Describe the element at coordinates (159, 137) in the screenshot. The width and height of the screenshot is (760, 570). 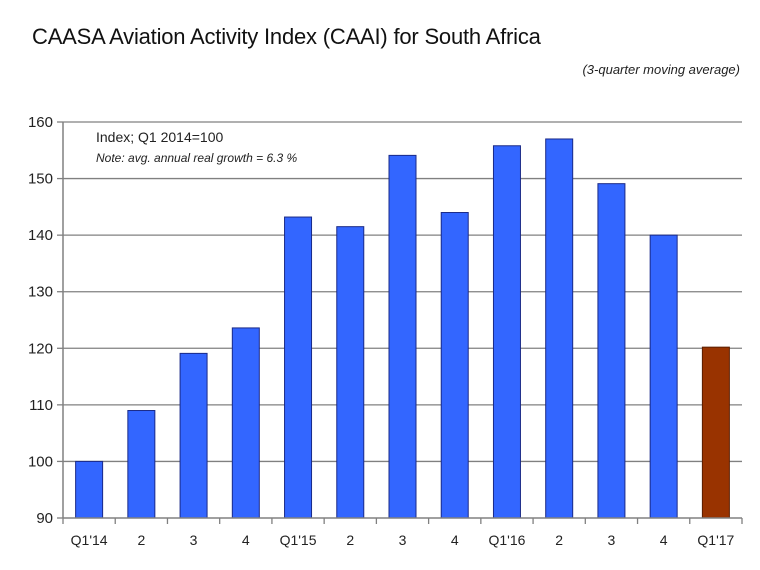
I see `annotation-index-base: Index; Q1 2014=100` at that location.